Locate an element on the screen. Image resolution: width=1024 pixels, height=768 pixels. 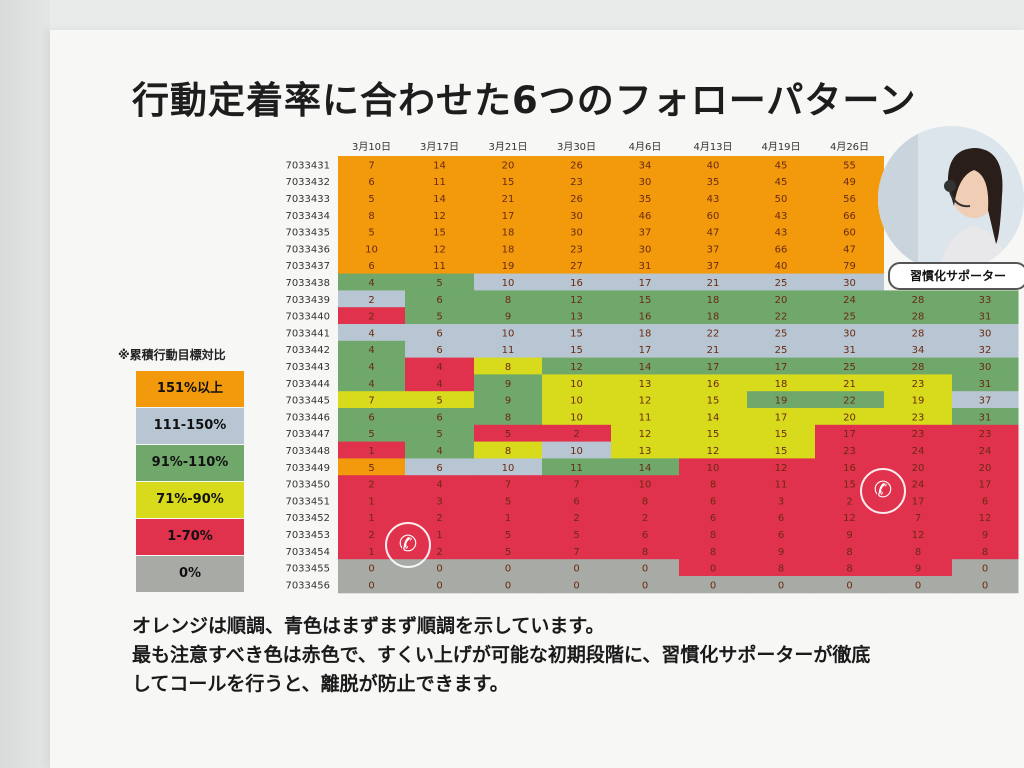
cell-value: 15 is located at coordinates (713, 434).